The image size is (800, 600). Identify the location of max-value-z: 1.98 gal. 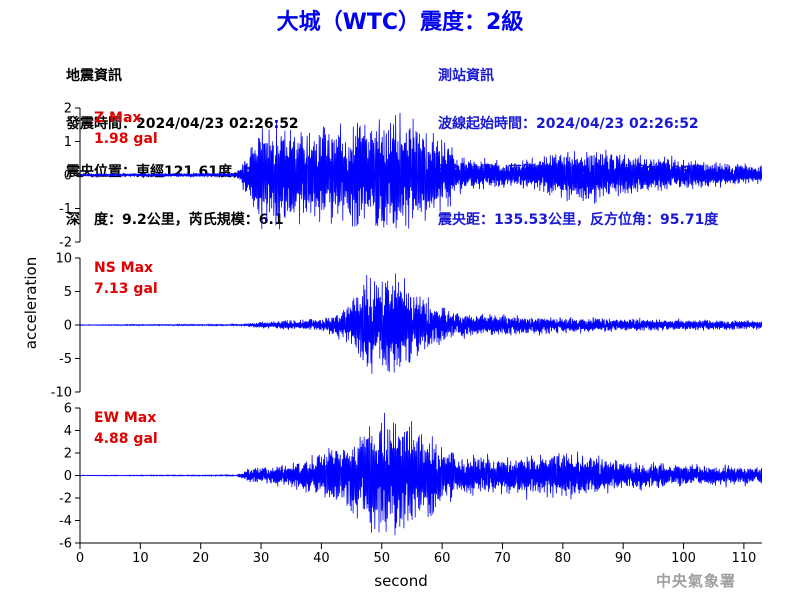
(126, 139).